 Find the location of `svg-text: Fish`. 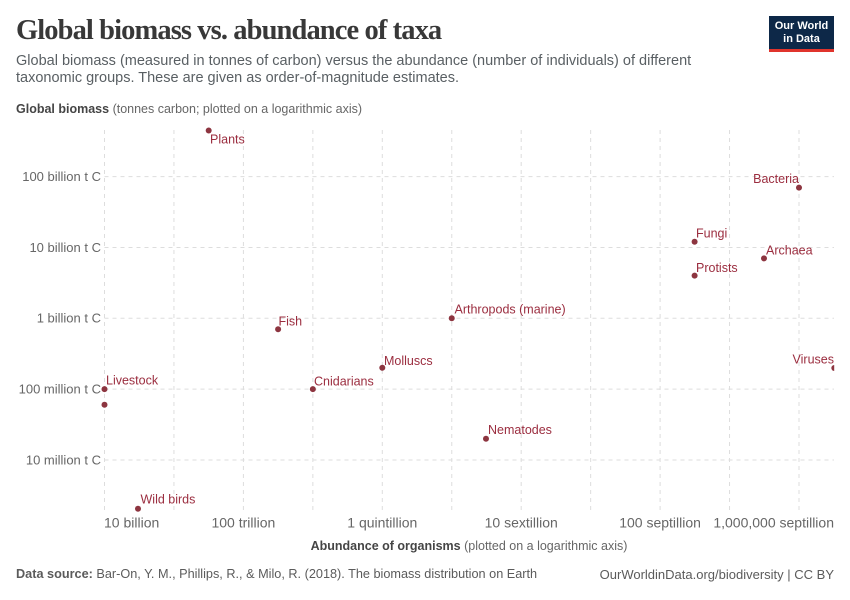

svg-text: Fish is located at coordinates (291, 322).